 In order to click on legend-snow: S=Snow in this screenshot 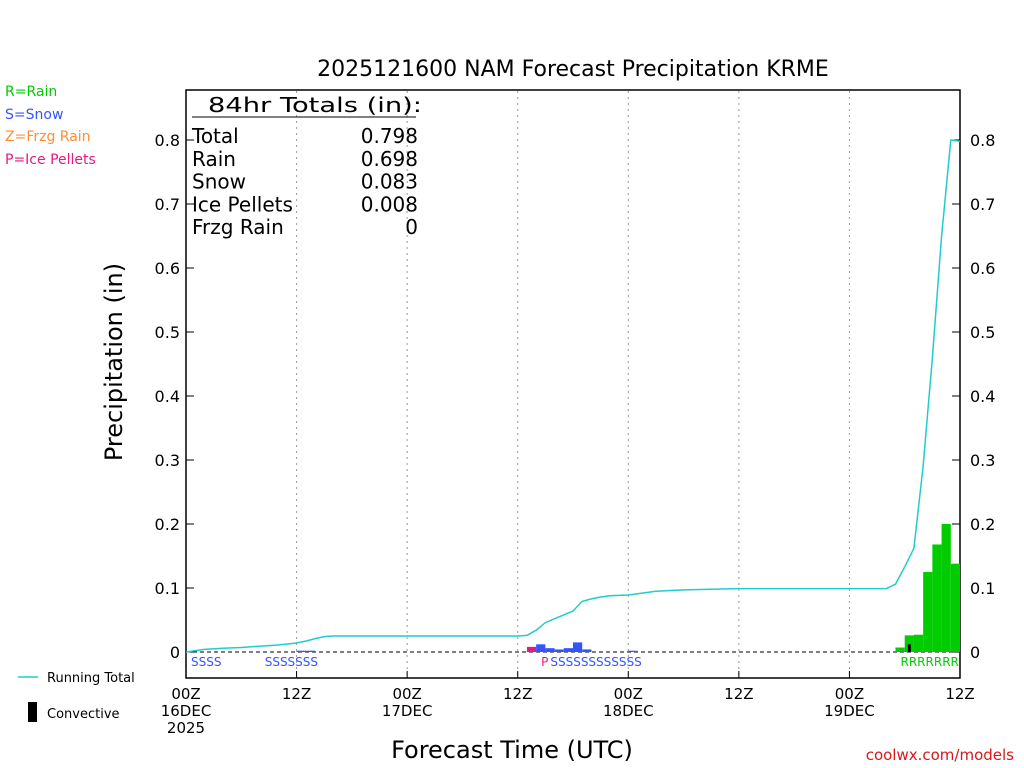, I will do `click(34, 115)`.